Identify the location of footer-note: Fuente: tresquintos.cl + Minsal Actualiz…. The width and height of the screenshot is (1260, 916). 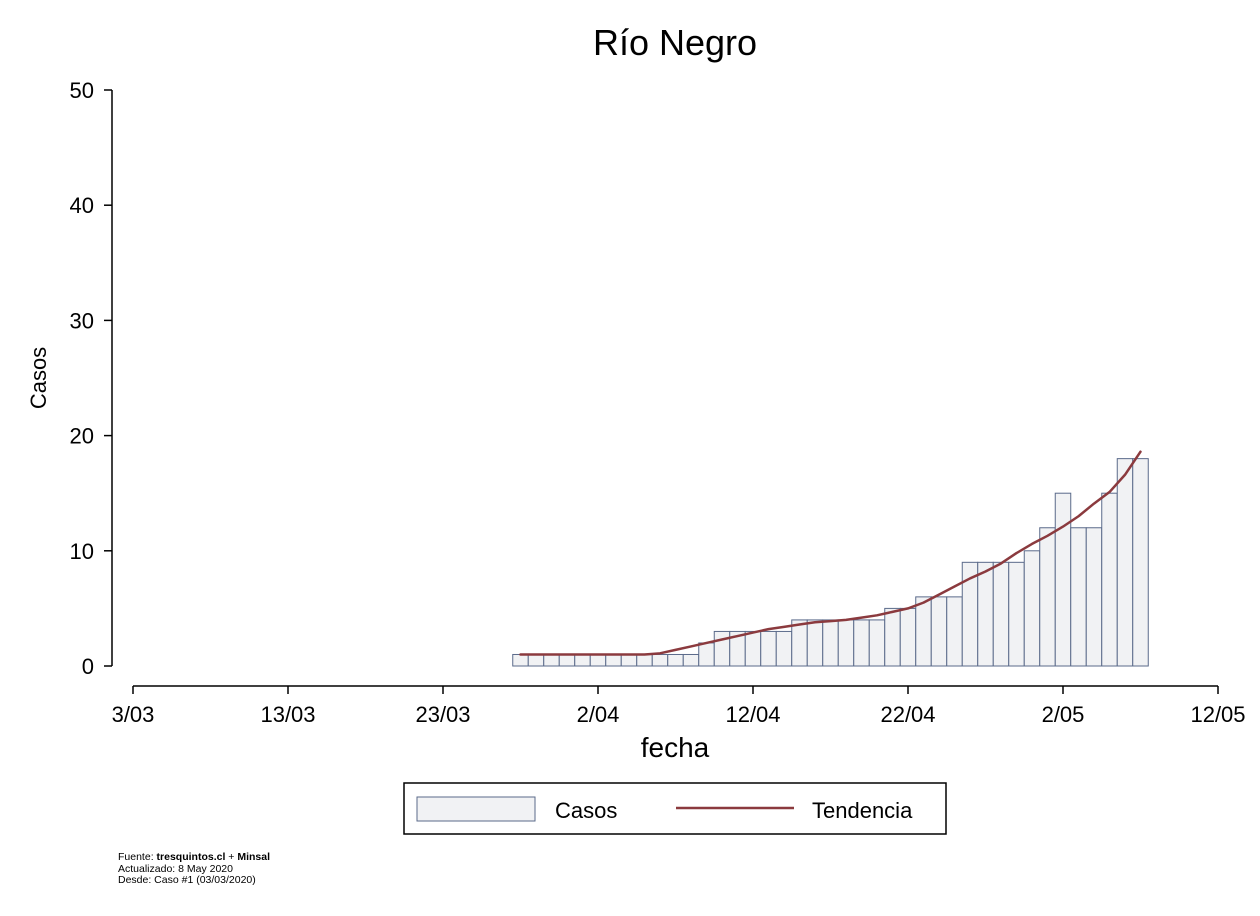
(194, 869).